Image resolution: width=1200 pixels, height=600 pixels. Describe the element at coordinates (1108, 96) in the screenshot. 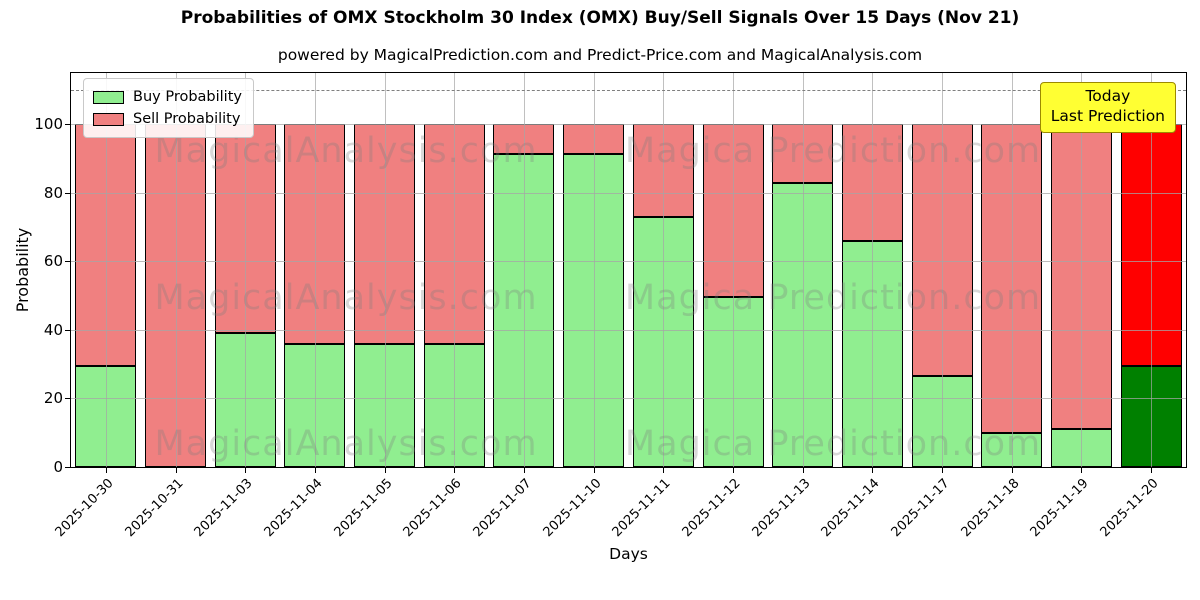

I see `today-annotation-line1: Today` at that location.